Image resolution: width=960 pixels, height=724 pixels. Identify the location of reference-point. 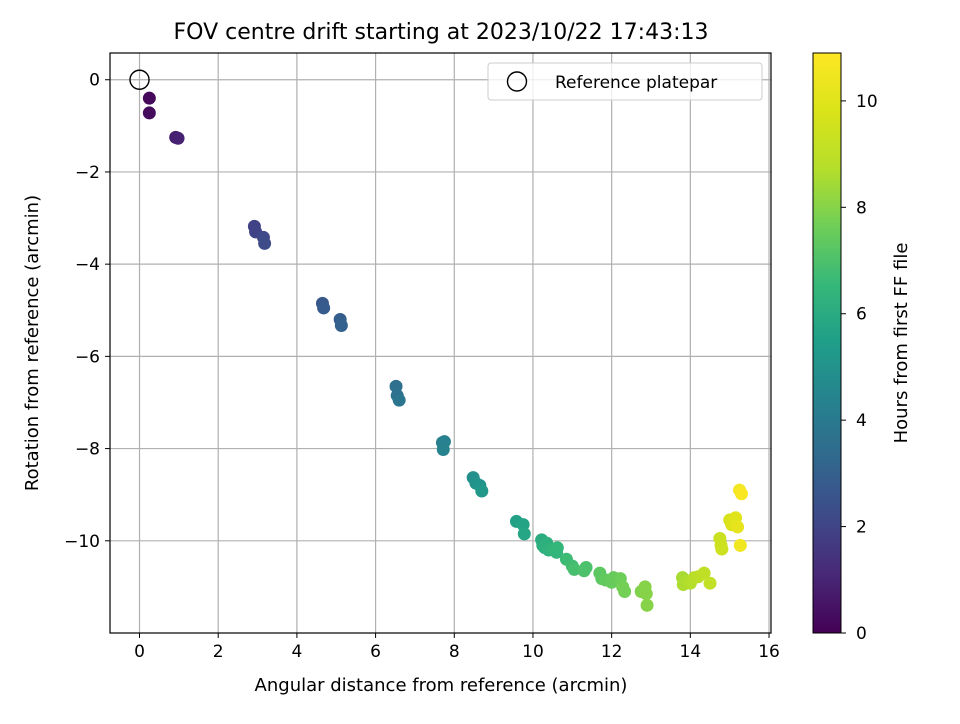
(139, 79).